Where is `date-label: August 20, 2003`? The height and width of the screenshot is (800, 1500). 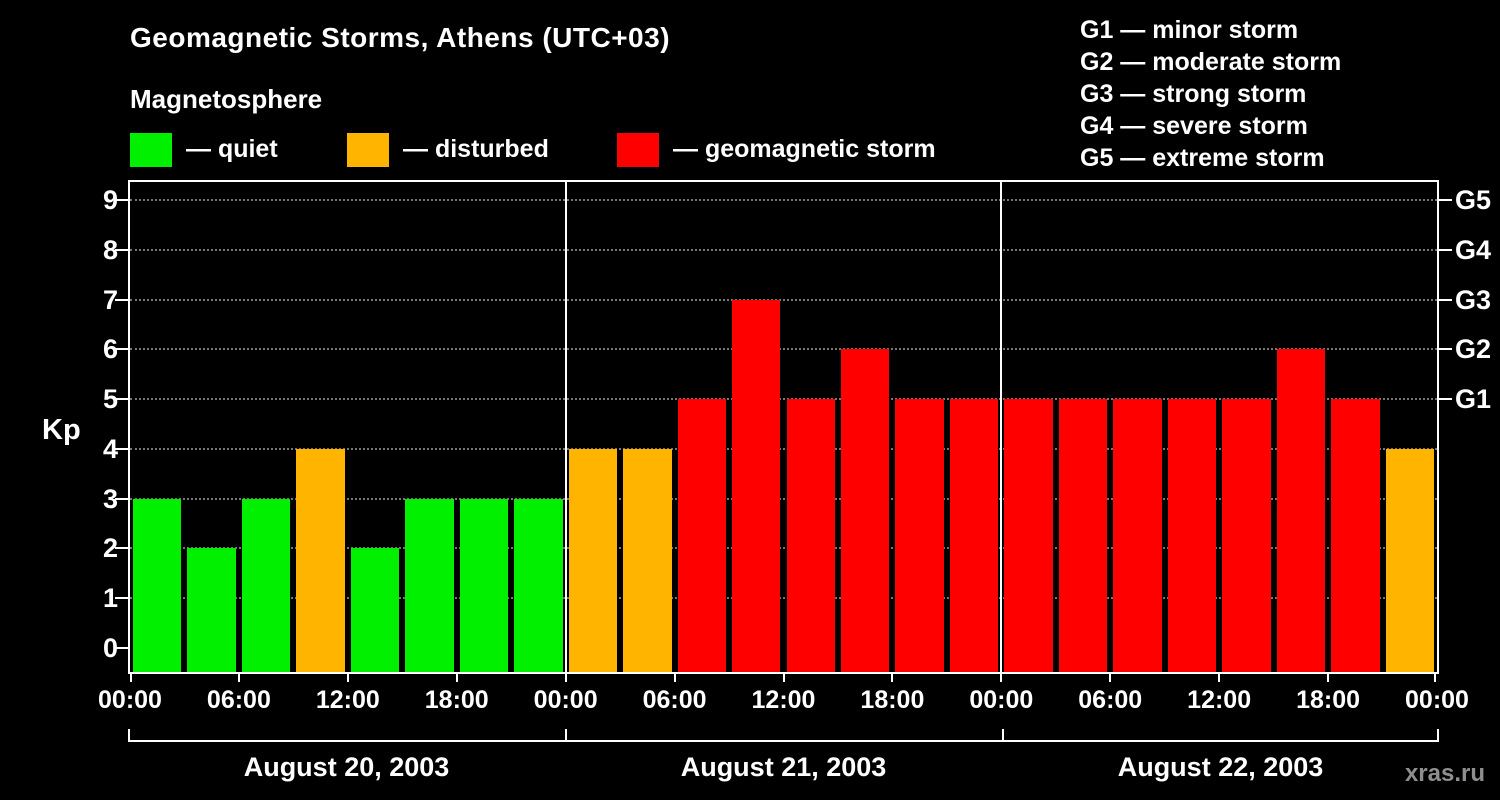
date-label: August 20, 2003 is located at coordinates (346, 767).